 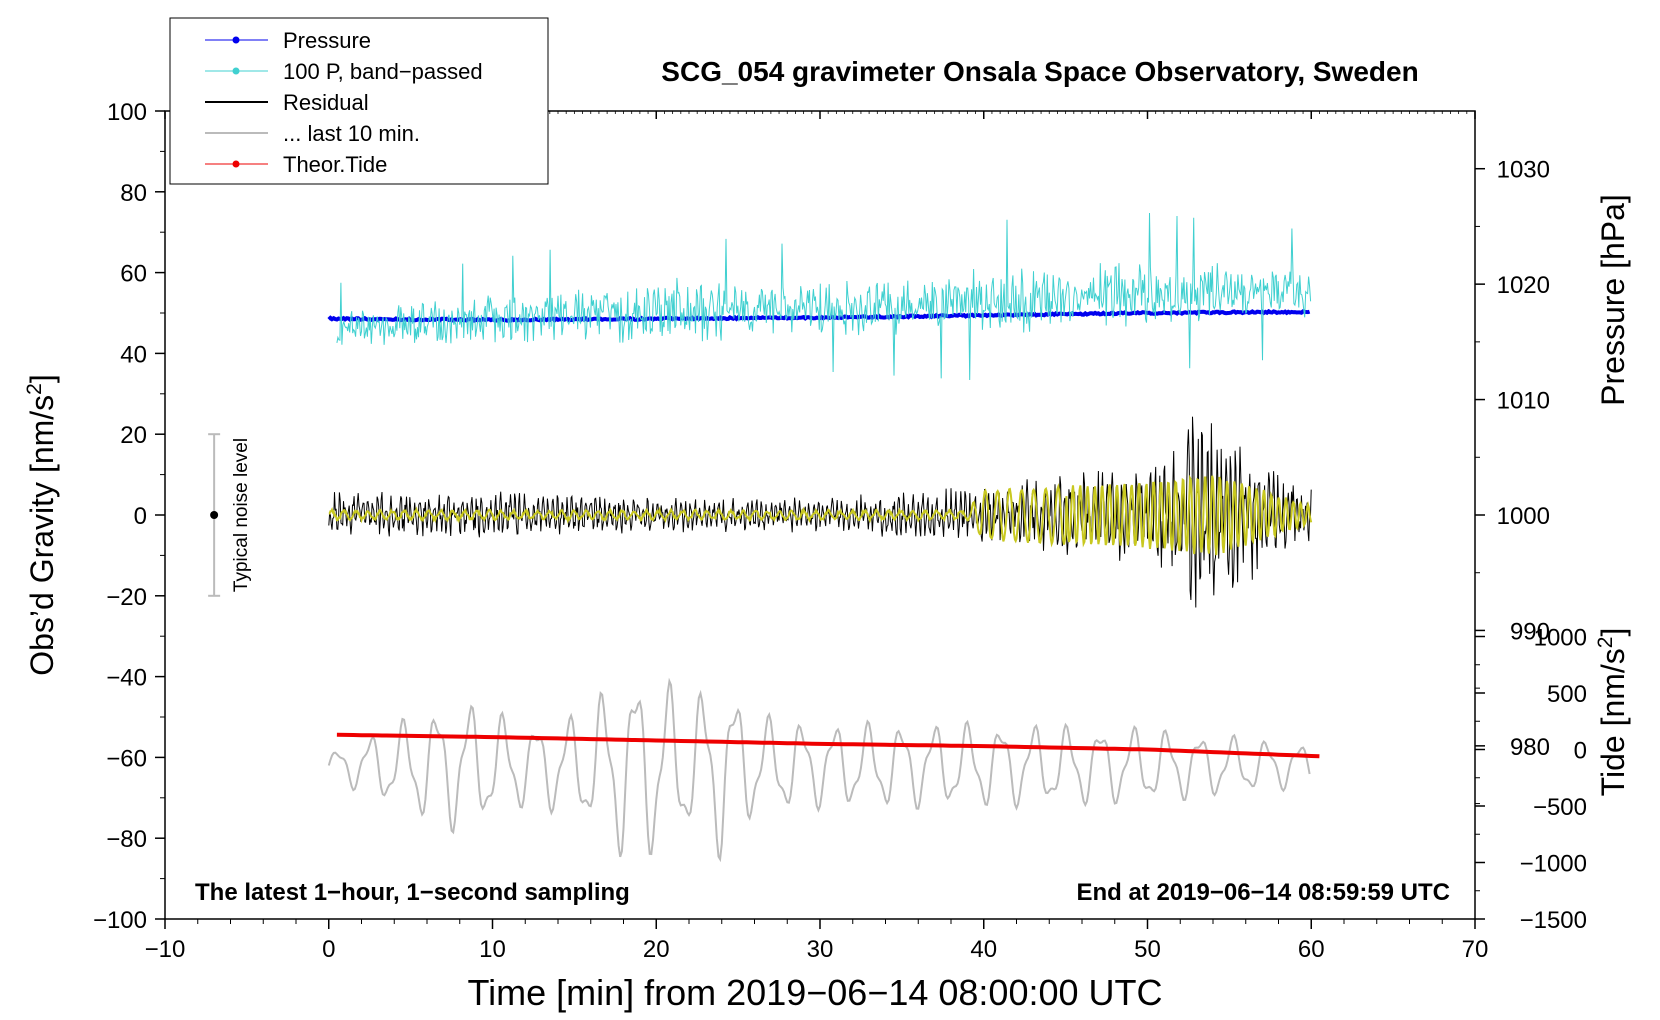 I want to click on y-tick-label: −20, so click(x=126, y=597).